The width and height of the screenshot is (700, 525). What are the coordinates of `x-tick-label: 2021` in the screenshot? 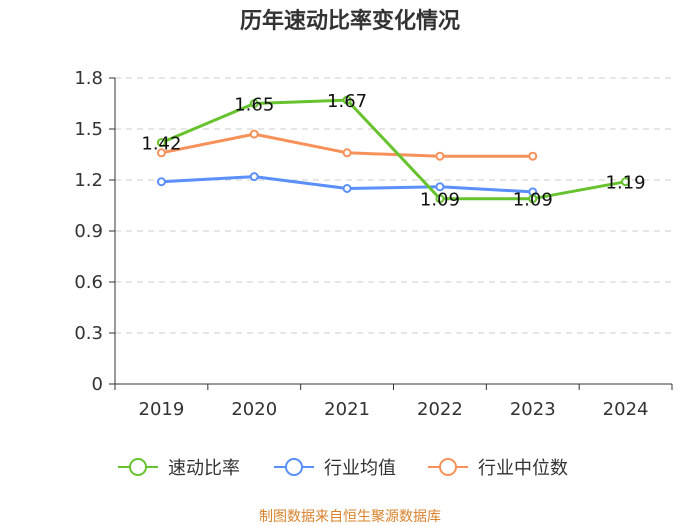 It's located at (347, 409).